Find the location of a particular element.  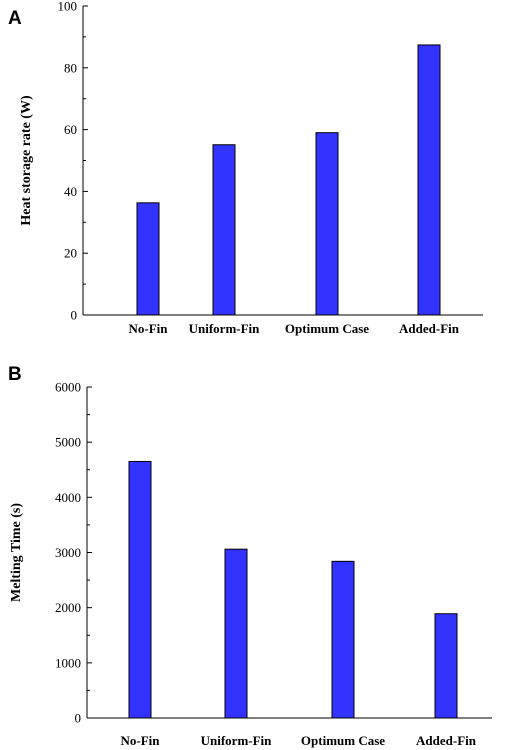

y-tick-label: 5000 is located at coordinates (68, 442).